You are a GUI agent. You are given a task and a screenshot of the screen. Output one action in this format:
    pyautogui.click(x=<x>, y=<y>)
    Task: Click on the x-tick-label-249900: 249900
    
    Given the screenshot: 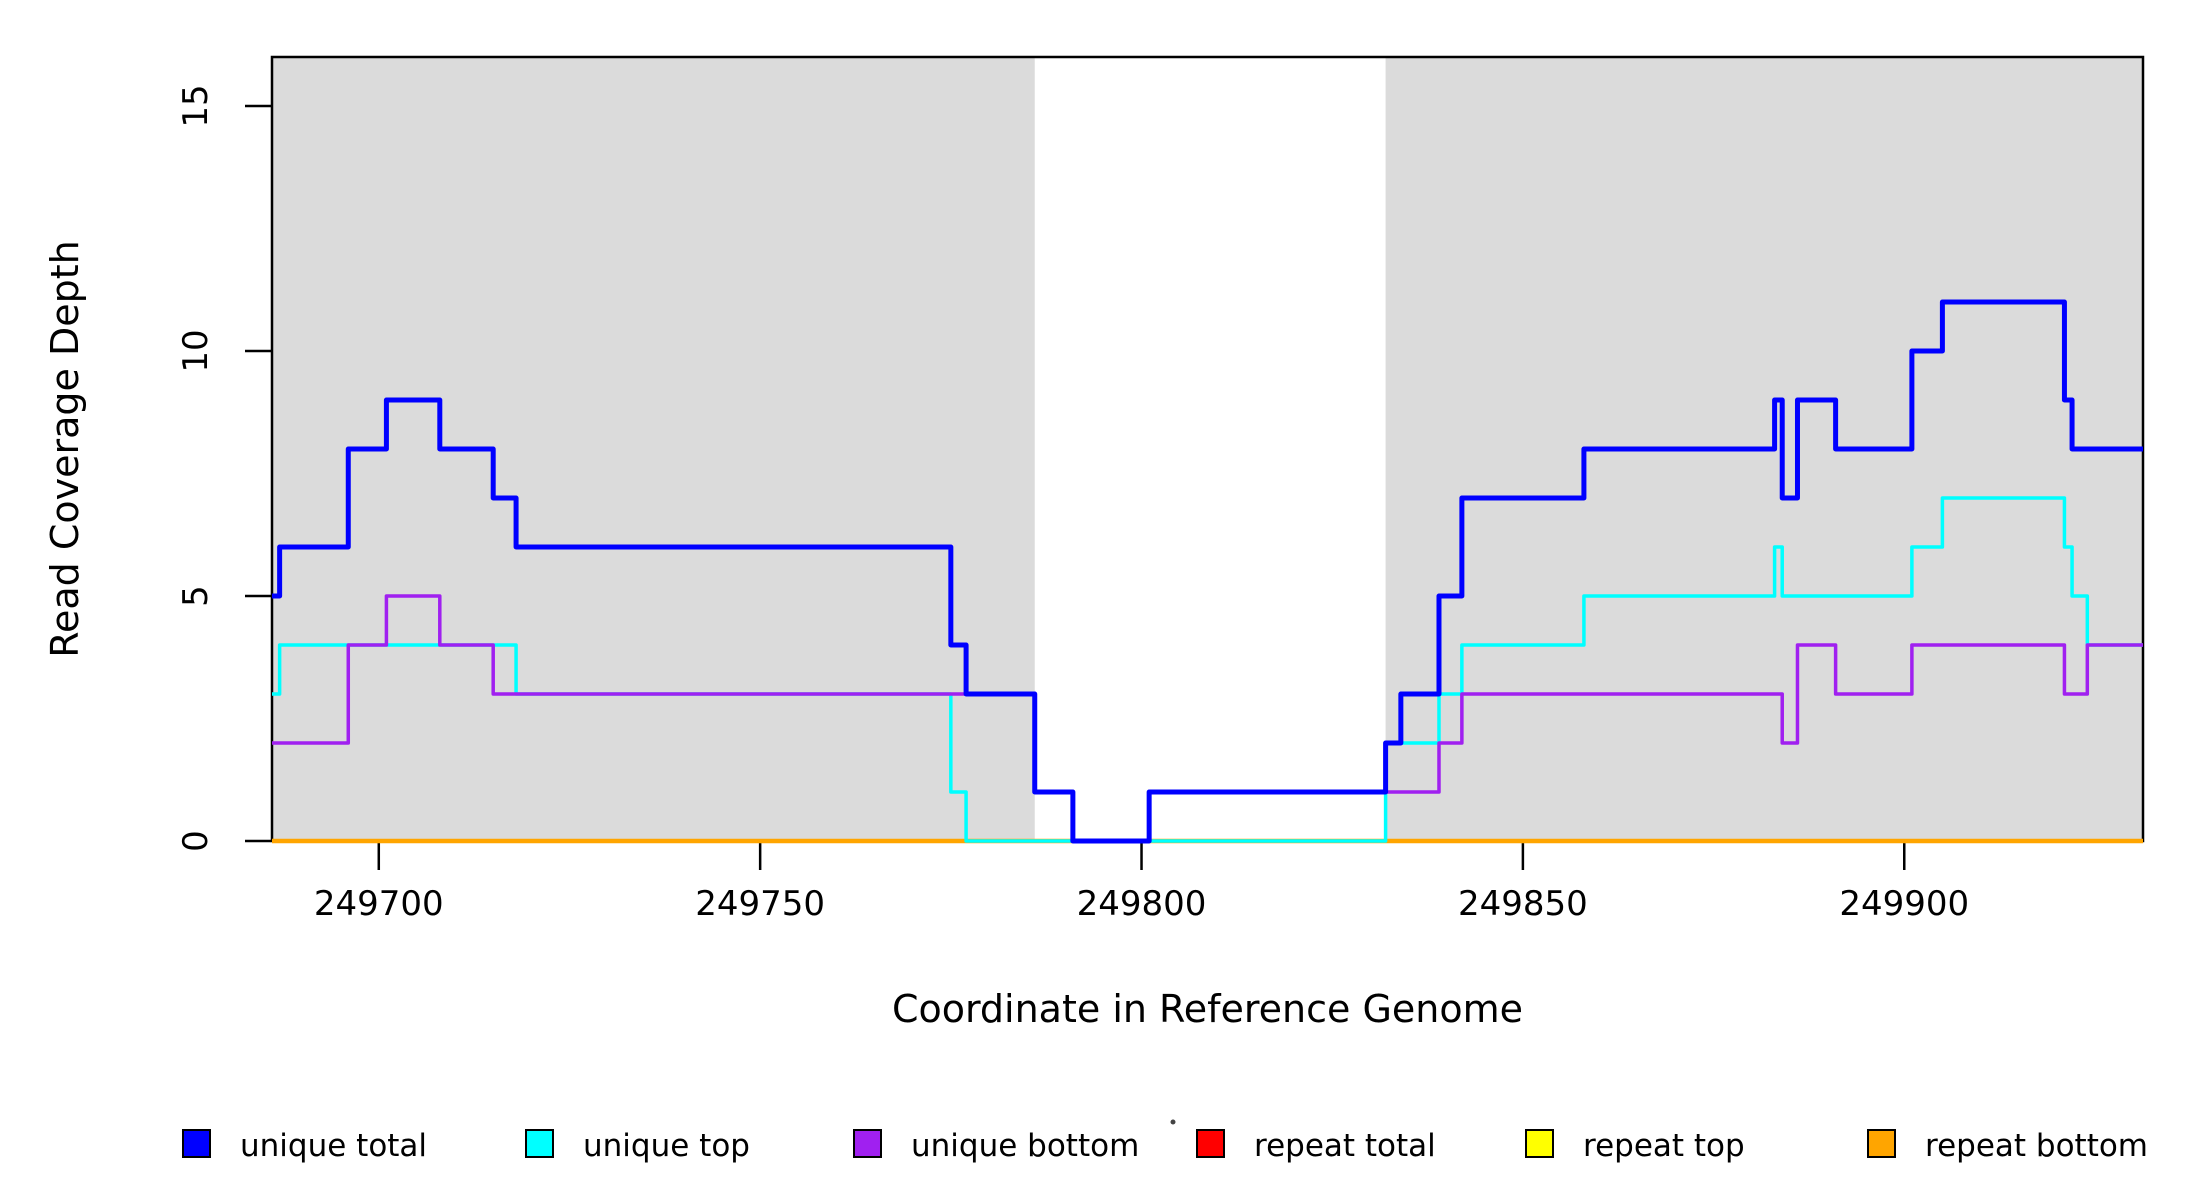 What is the action you would take?
    pyautogui.click(x=1904, y=904)
    